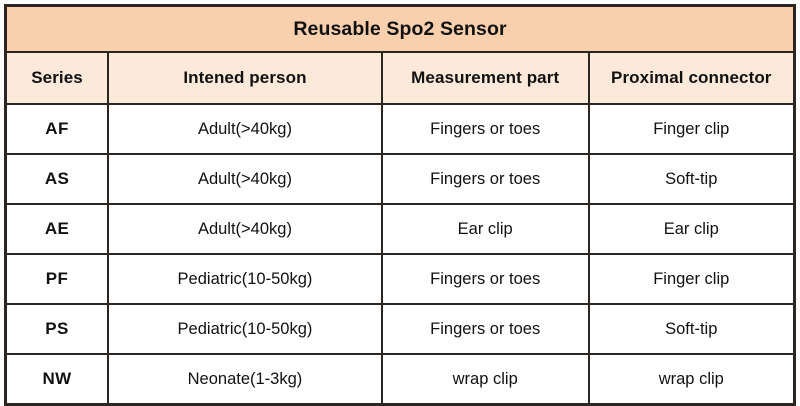 This screenshot has height=406, width=800. I want to click on column-header-measurement-part: Measurement part, so click(485, 78).